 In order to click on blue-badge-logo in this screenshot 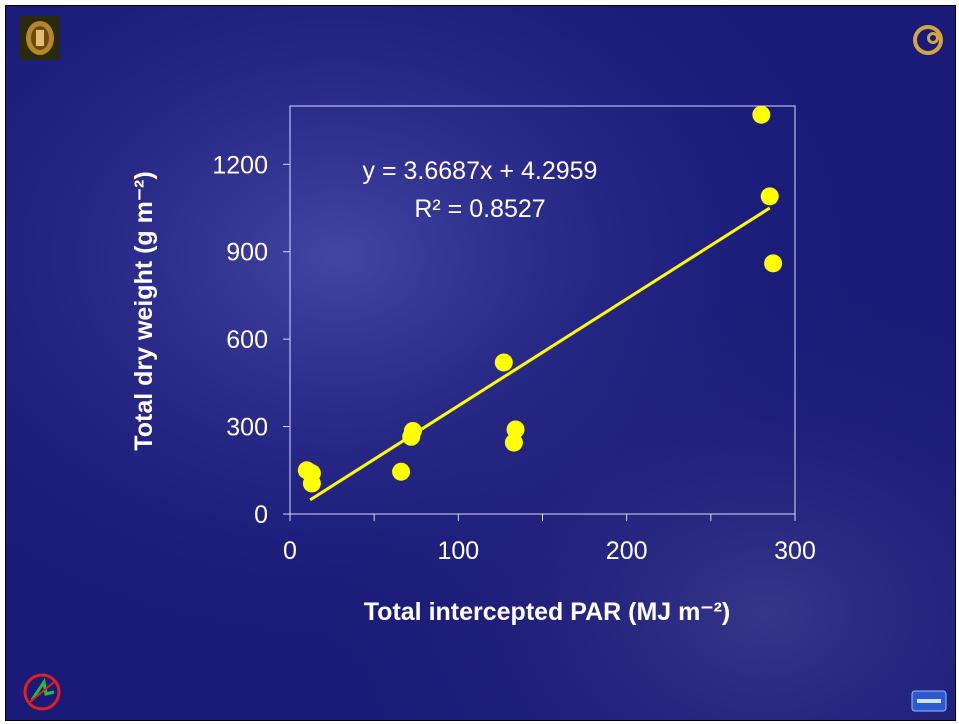, I will do `click(929, 701)`.